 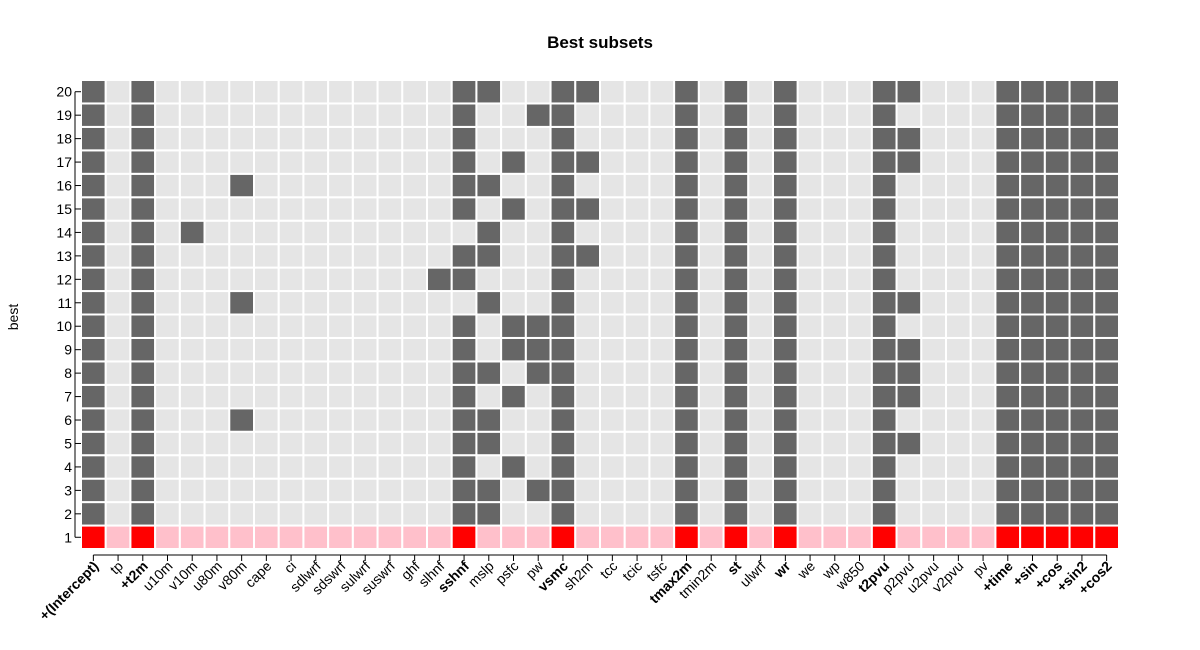 What do you see at coordinates (481, 574) in the screenshot?
I see `x-tick-label-16: mslp` at bounding box center [481, 574].